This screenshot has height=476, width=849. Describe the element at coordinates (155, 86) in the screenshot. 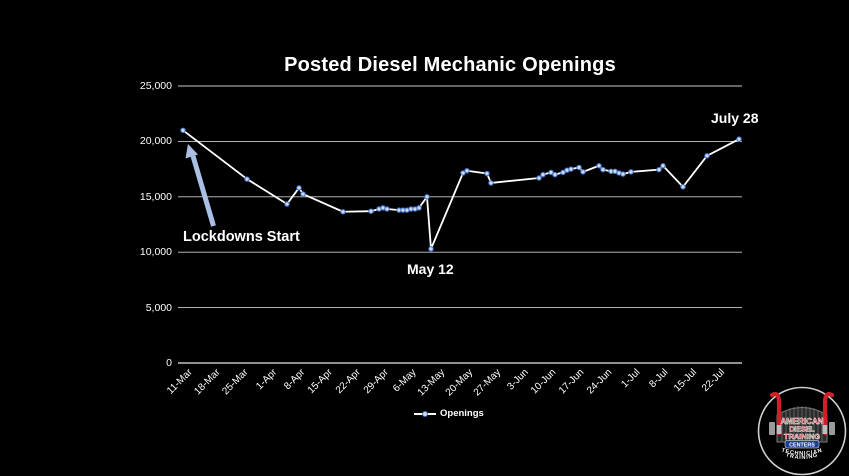

I see `y-axis-tick-label: 25,000` at that location.